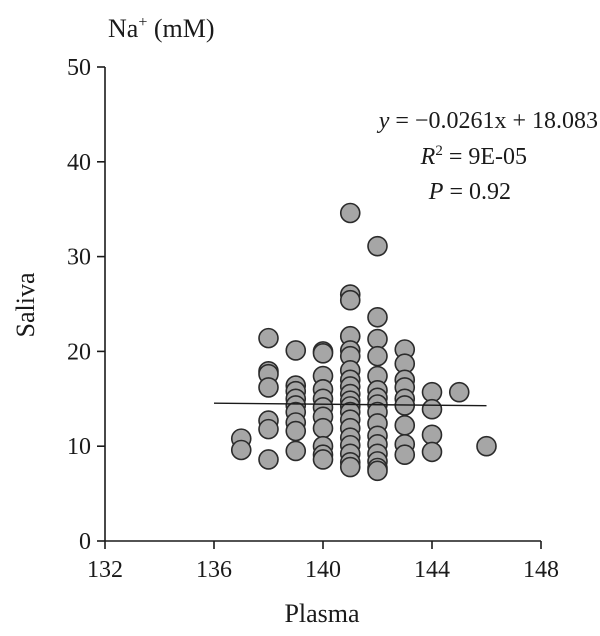 This screenshot has width=600, height=636. What do you see at coordinates (123, 28) in the screenshot?
I see `chart-title-main: Na` at bounding box center [123, 28].